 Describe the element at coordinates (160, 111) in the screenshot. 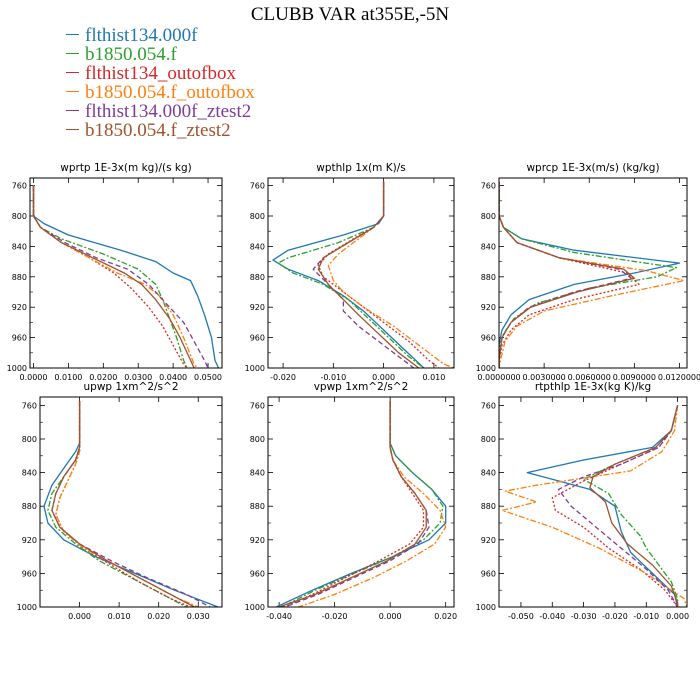

I see `legend-item: flthist134.000f_ztest2` at that location.